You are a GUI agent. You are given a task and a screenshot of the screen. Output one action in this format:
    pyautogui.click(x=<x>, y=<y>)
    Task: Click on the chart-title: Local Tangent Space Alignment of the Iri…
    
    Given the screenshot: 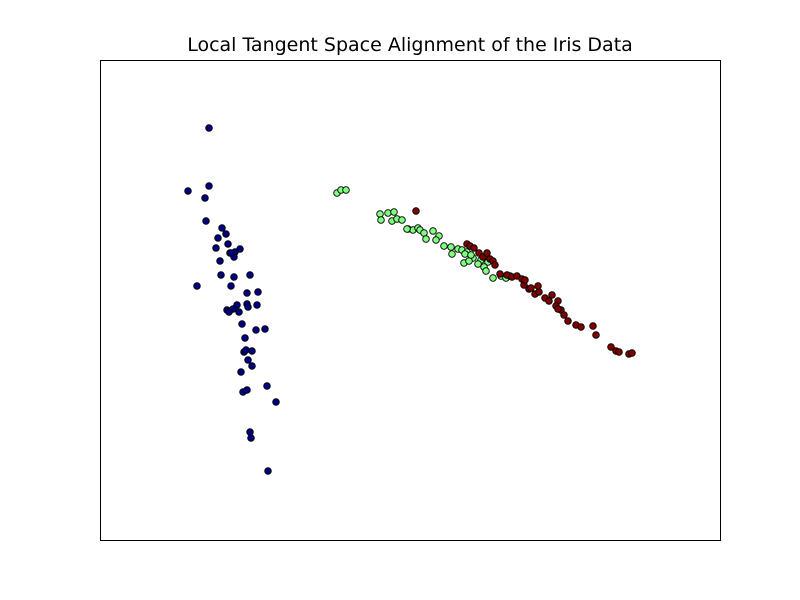 What is the action you would take?
    pyautogui.click(x=410, y=45)
    